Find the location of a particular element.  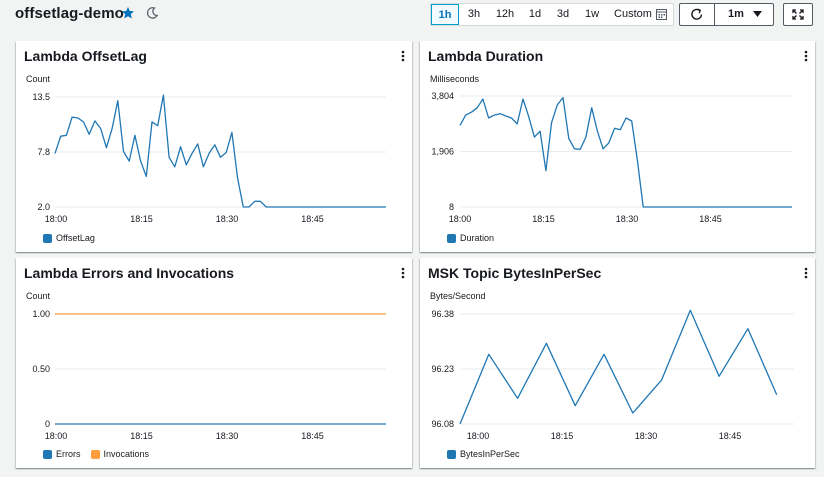

y-tick-label: 1,906 is located at coordinates (442, 152).